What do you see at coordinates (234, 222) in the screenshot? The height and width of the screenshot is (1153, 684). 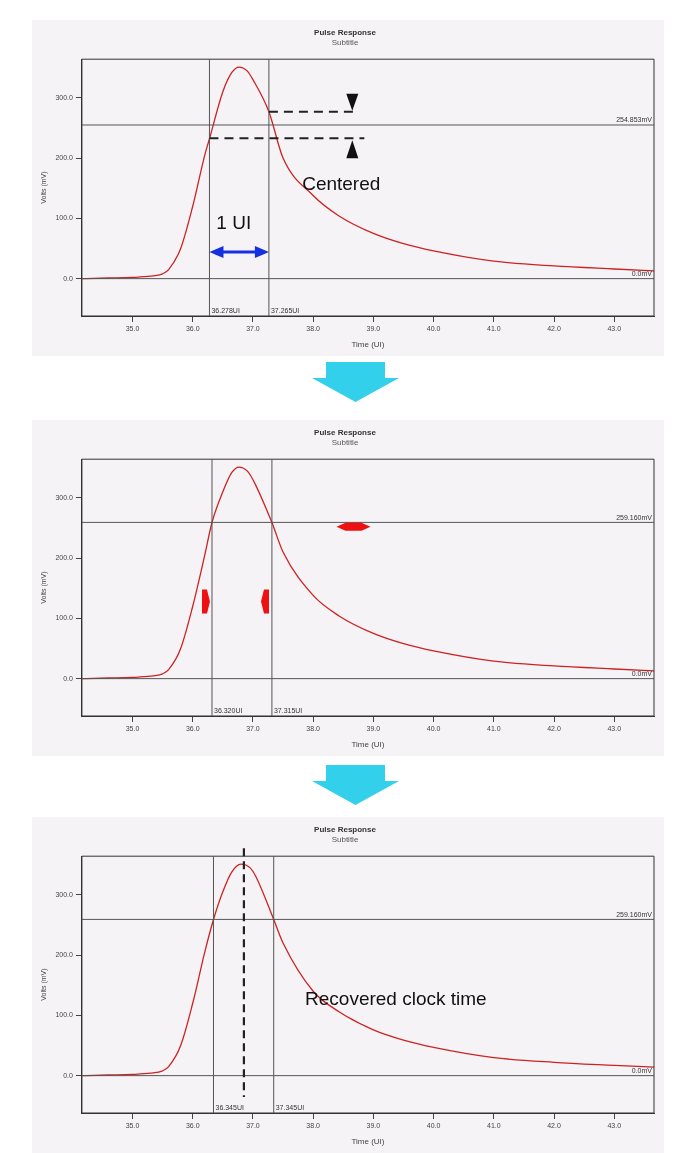 I see `annotation: 1 UI` at bounding box center [234, 222].